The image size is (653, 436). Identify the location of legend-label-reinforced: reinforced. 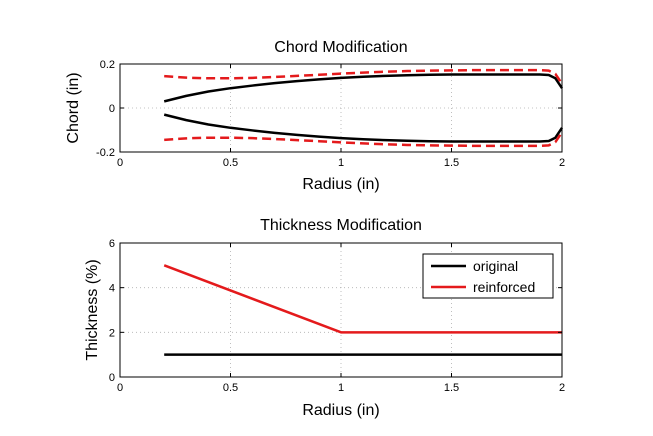
(504, 287).